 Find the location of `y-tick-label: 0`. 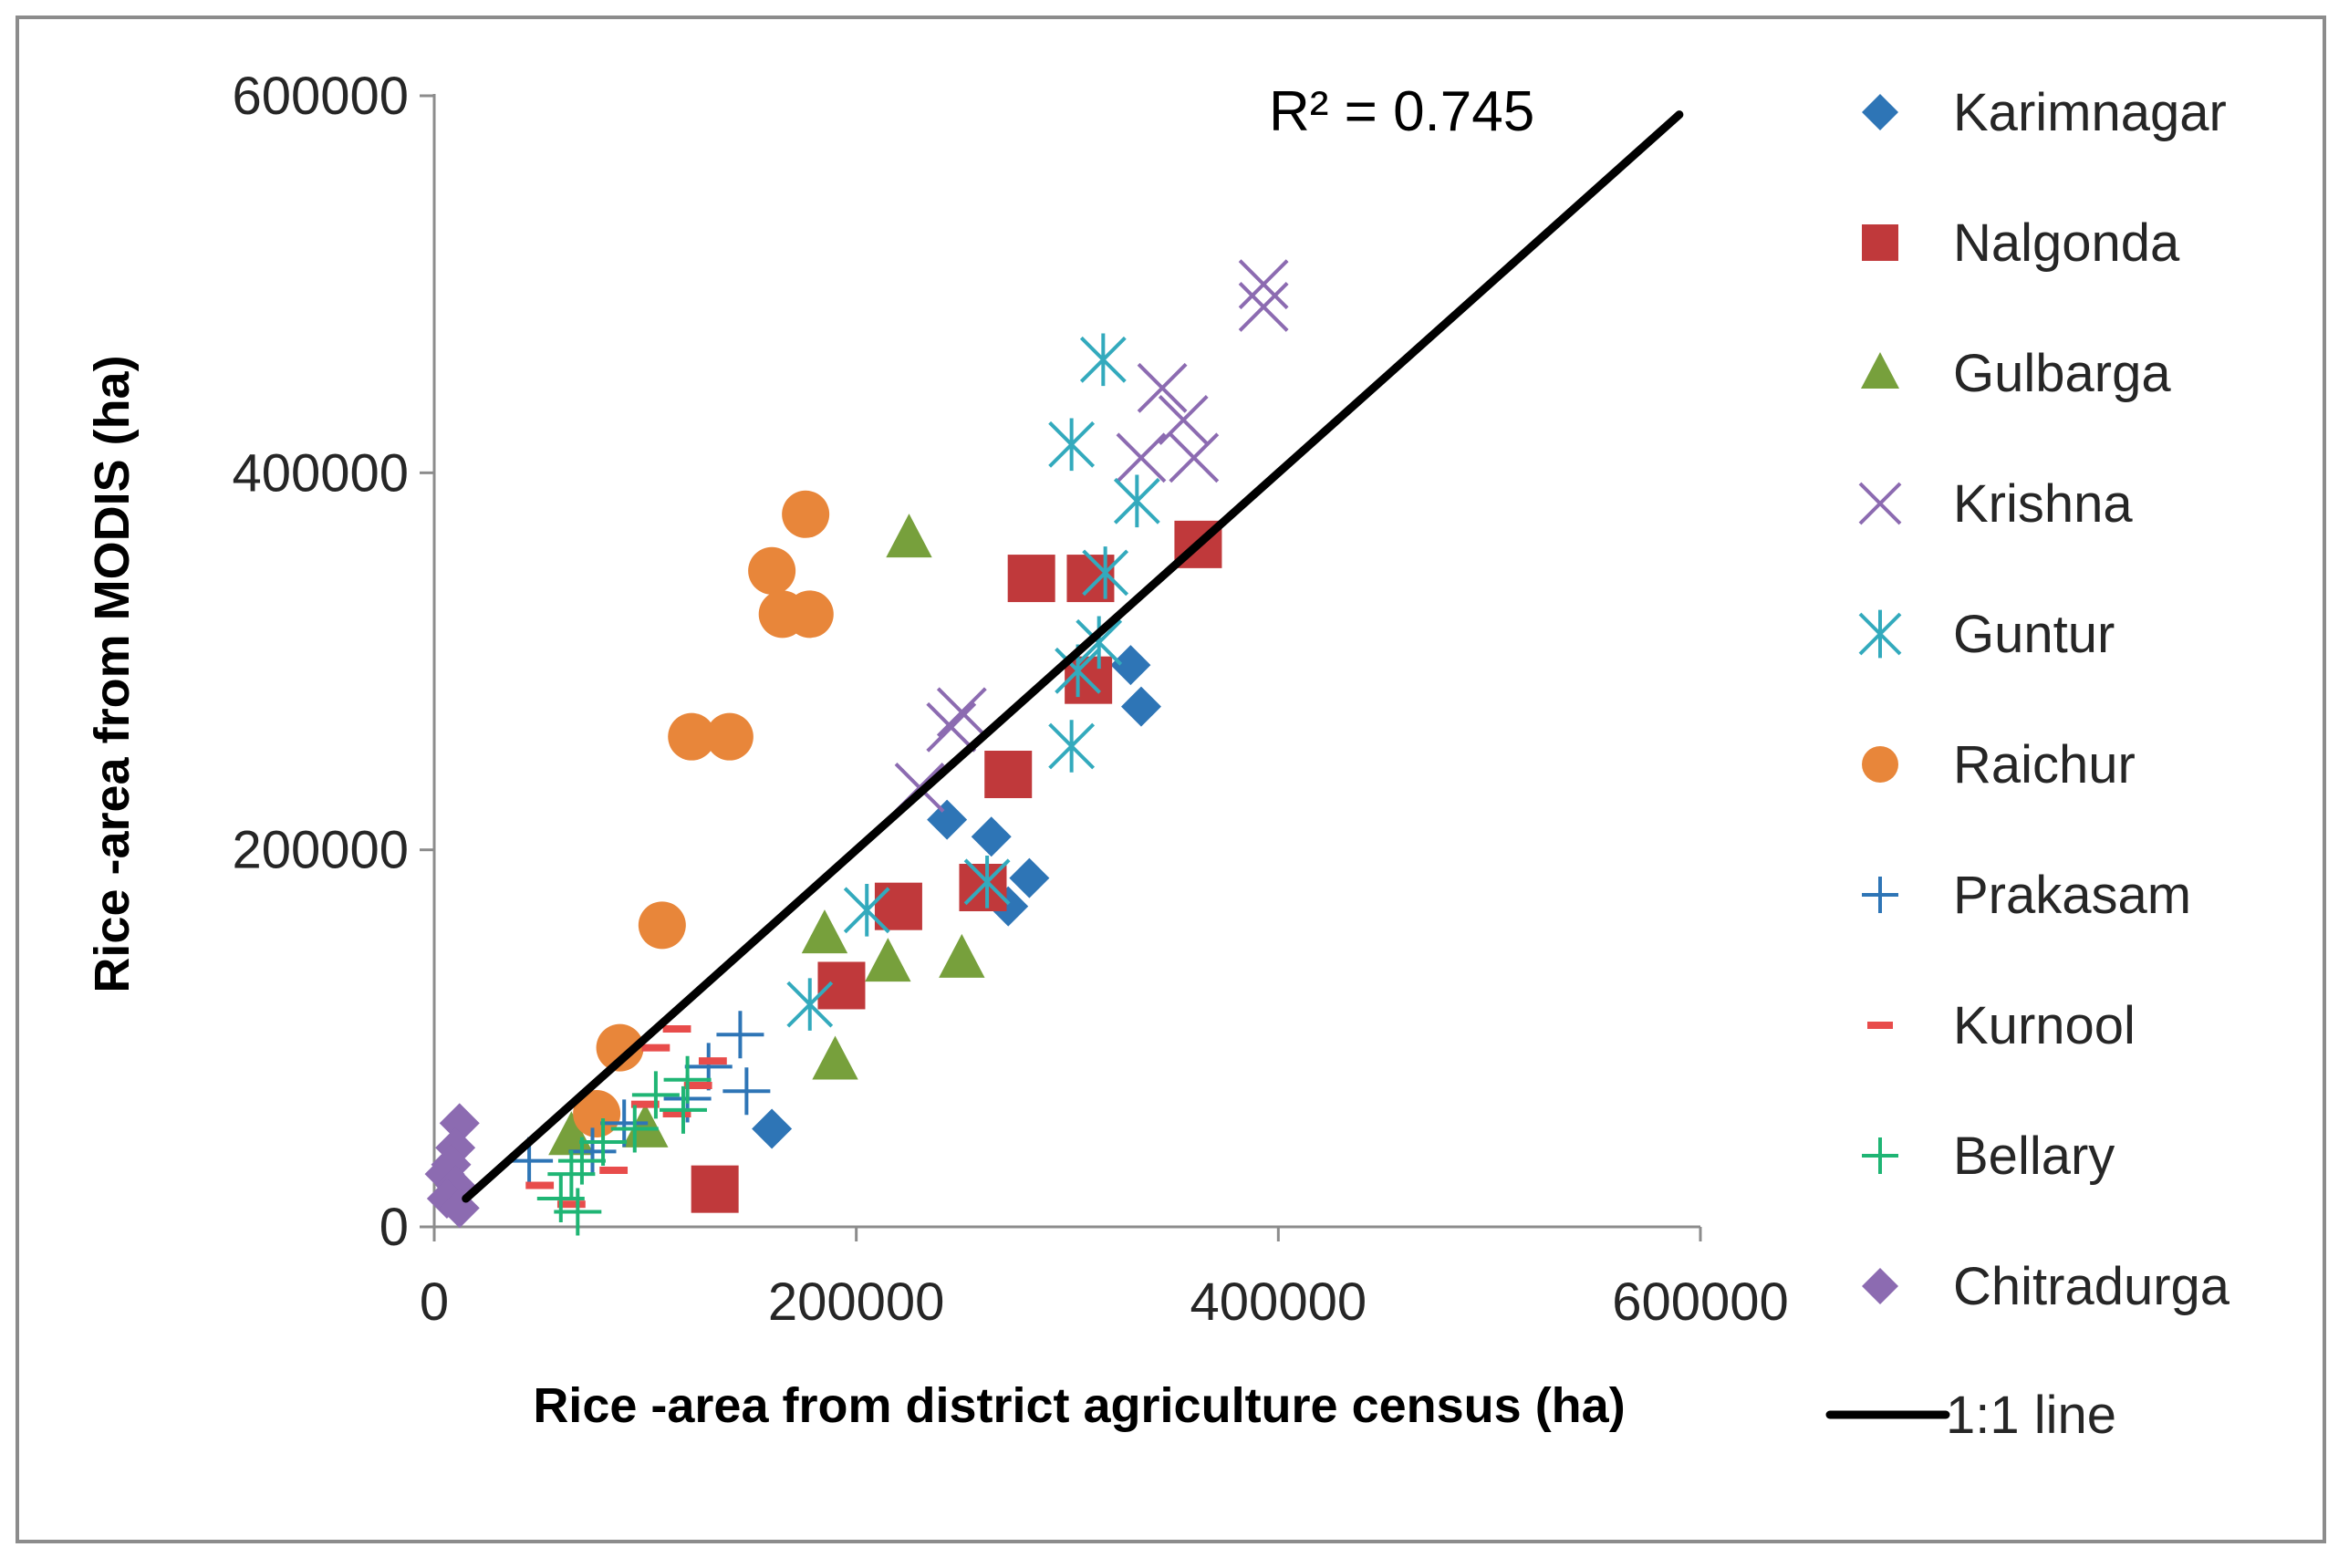

y-tick-label: 0 is located at coordinates (394, 1227).